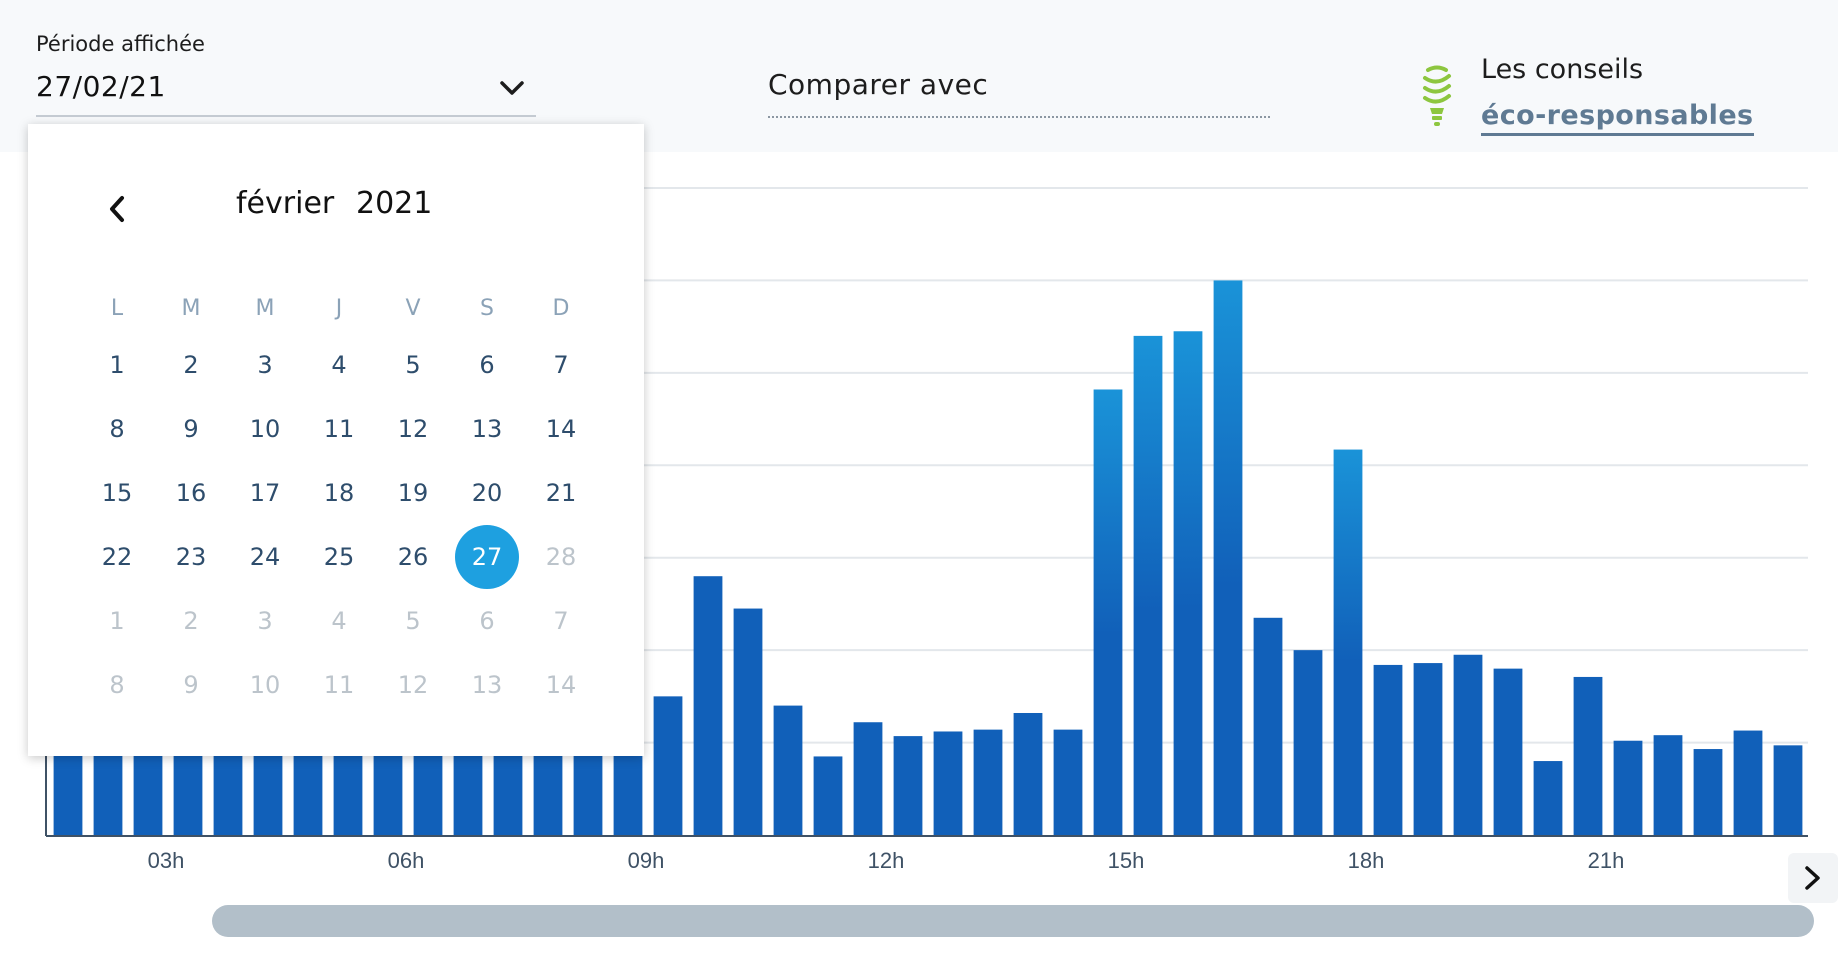 Image resolution: width=1838 pixels, height=956 pixels. Describe the element at coordinates (512, 88) in the screenshot. I see `chevron-down-icon` at that location.